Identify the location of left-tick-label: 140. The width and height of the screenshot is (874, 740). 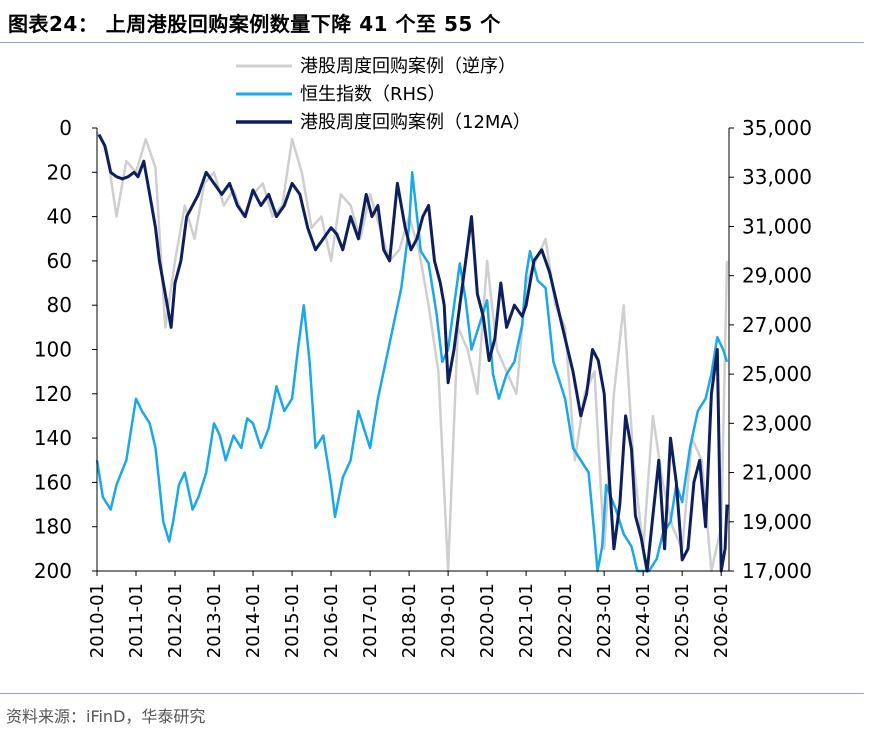
(53, 438).